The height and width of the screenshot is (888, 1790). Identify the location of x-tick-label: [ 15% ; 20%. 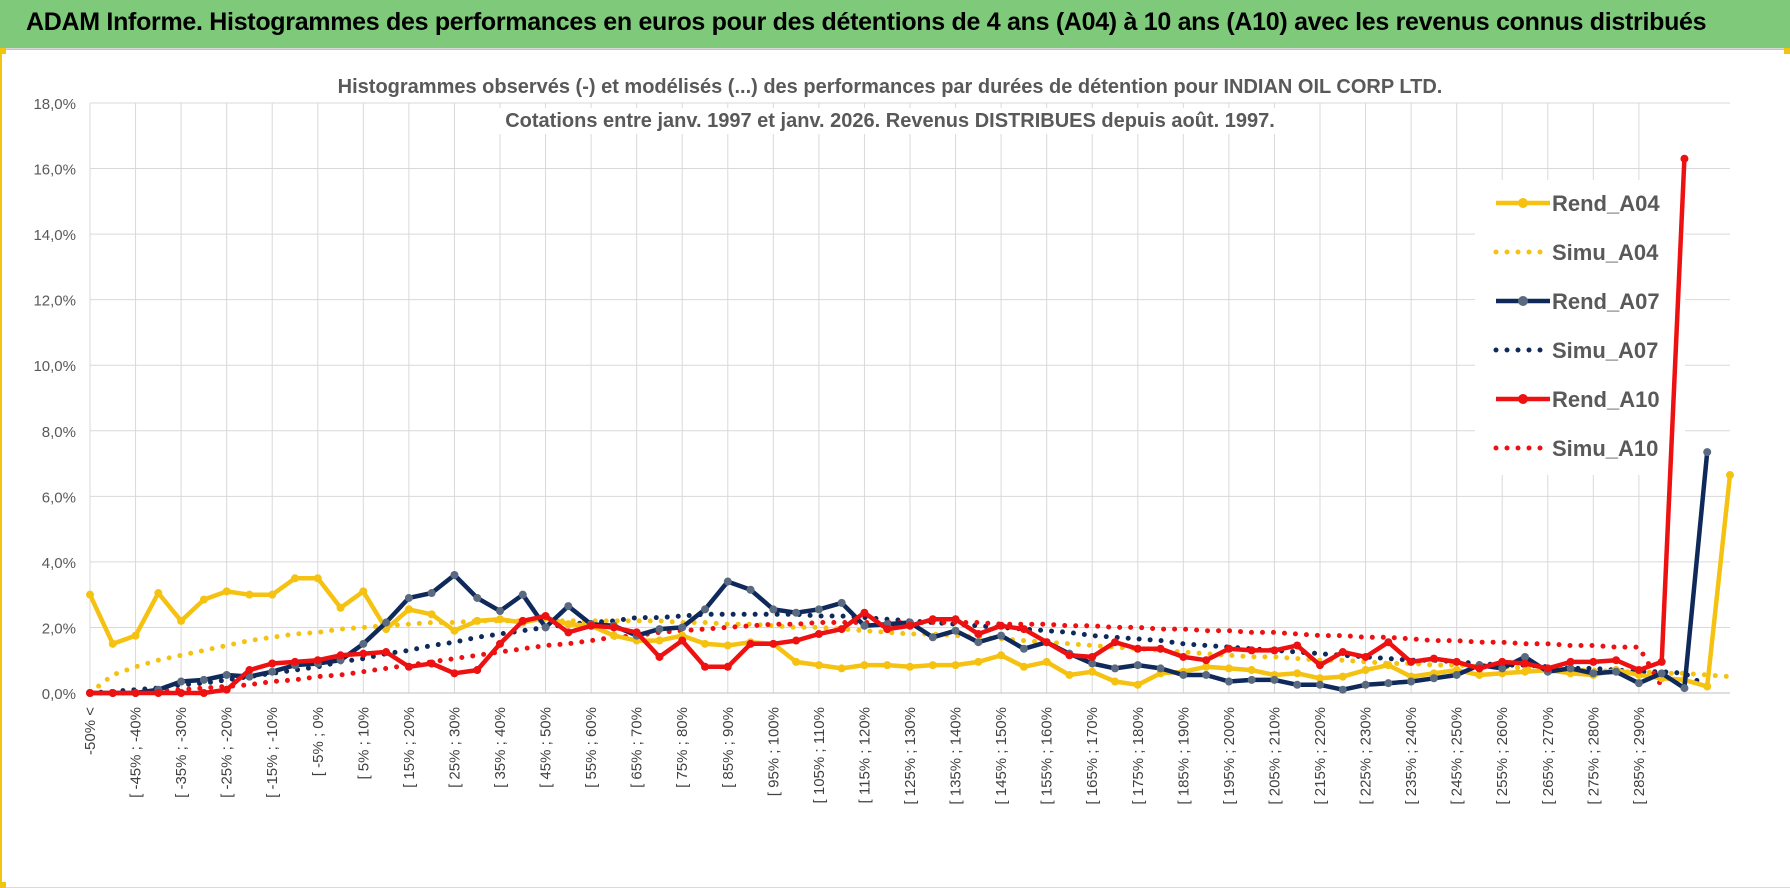
(409, 747).